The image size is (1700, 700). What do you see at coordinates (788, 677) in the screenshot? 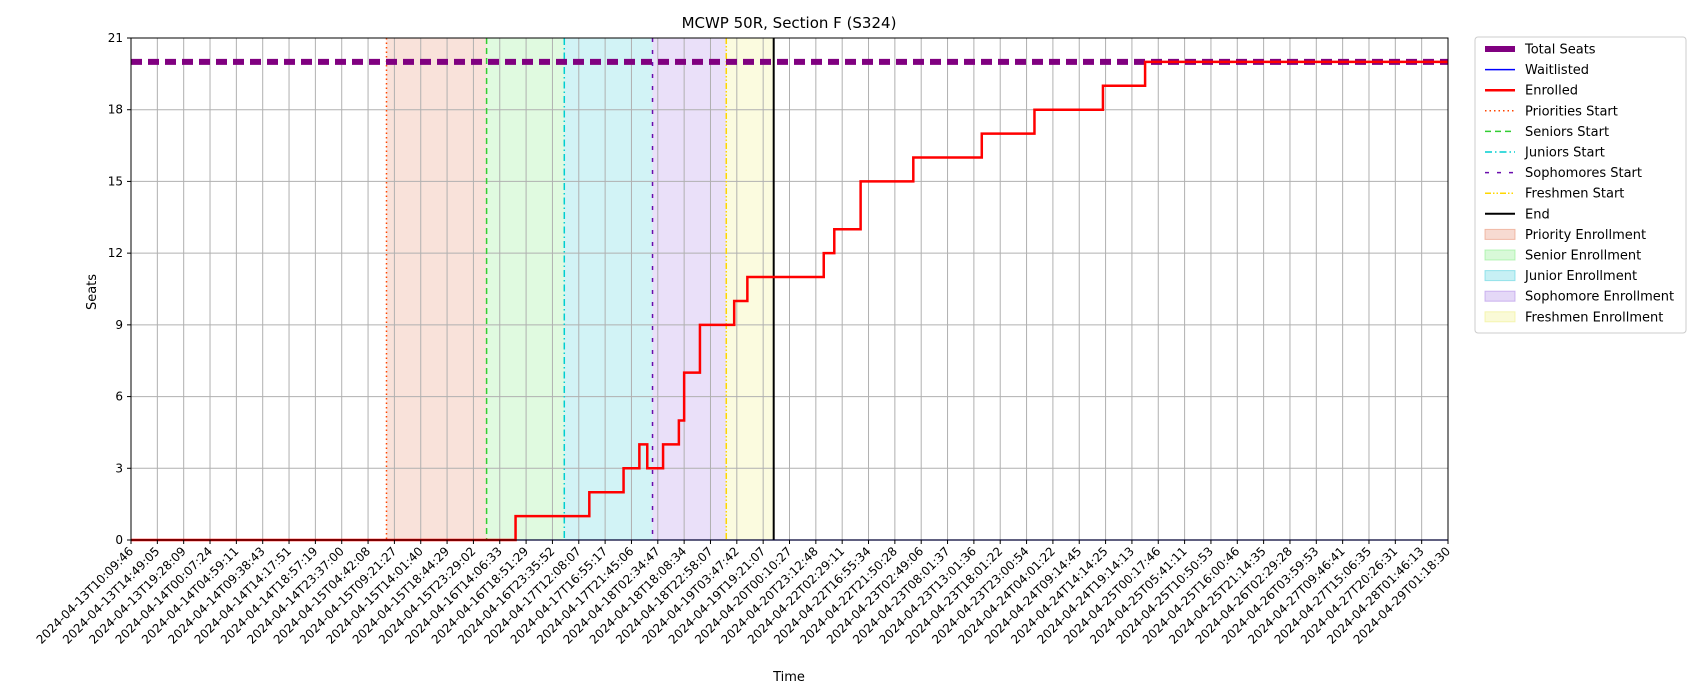
I see `x-axis-title: Time` at bounding box center [788, 677].